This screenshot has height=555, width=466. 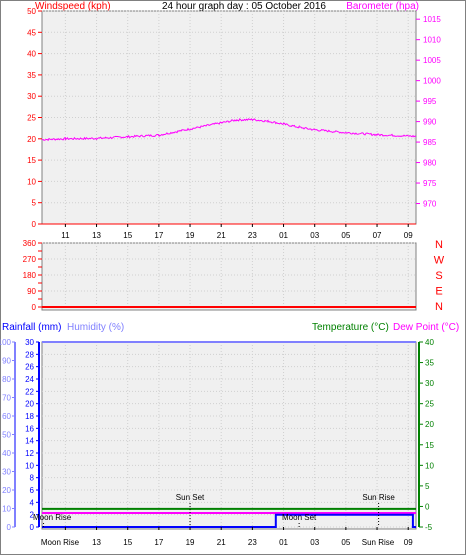 I want to click on direction-tick-label: 270, so click(x=30, y=259).